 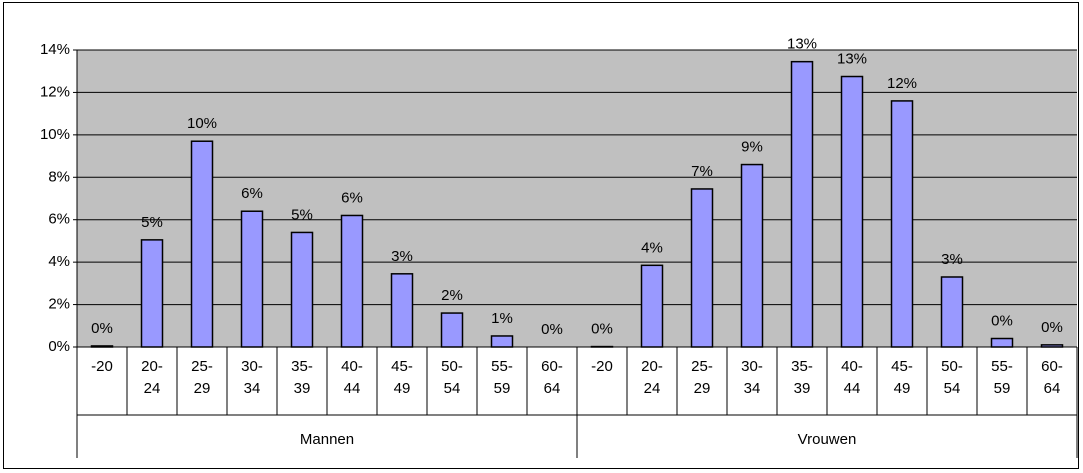 I want to click on y-tick-label: 10%, so click(x=55, y=134).